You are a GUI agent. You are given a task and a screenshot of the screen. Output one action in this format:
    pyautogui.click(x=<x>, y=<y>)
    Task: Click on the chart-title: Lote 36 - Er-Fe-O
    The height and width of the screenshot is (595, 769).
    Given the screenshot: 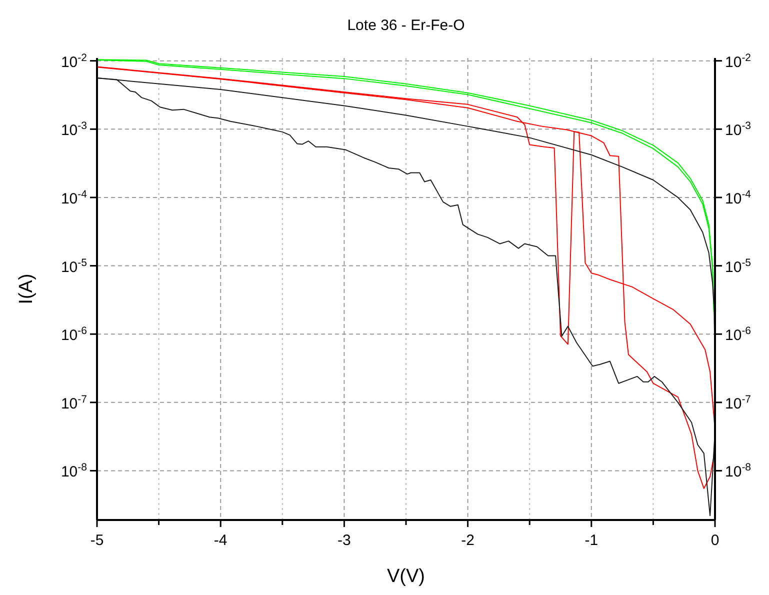 What is the action you would take?
    pyautogui.click(x=406, y=25)
    